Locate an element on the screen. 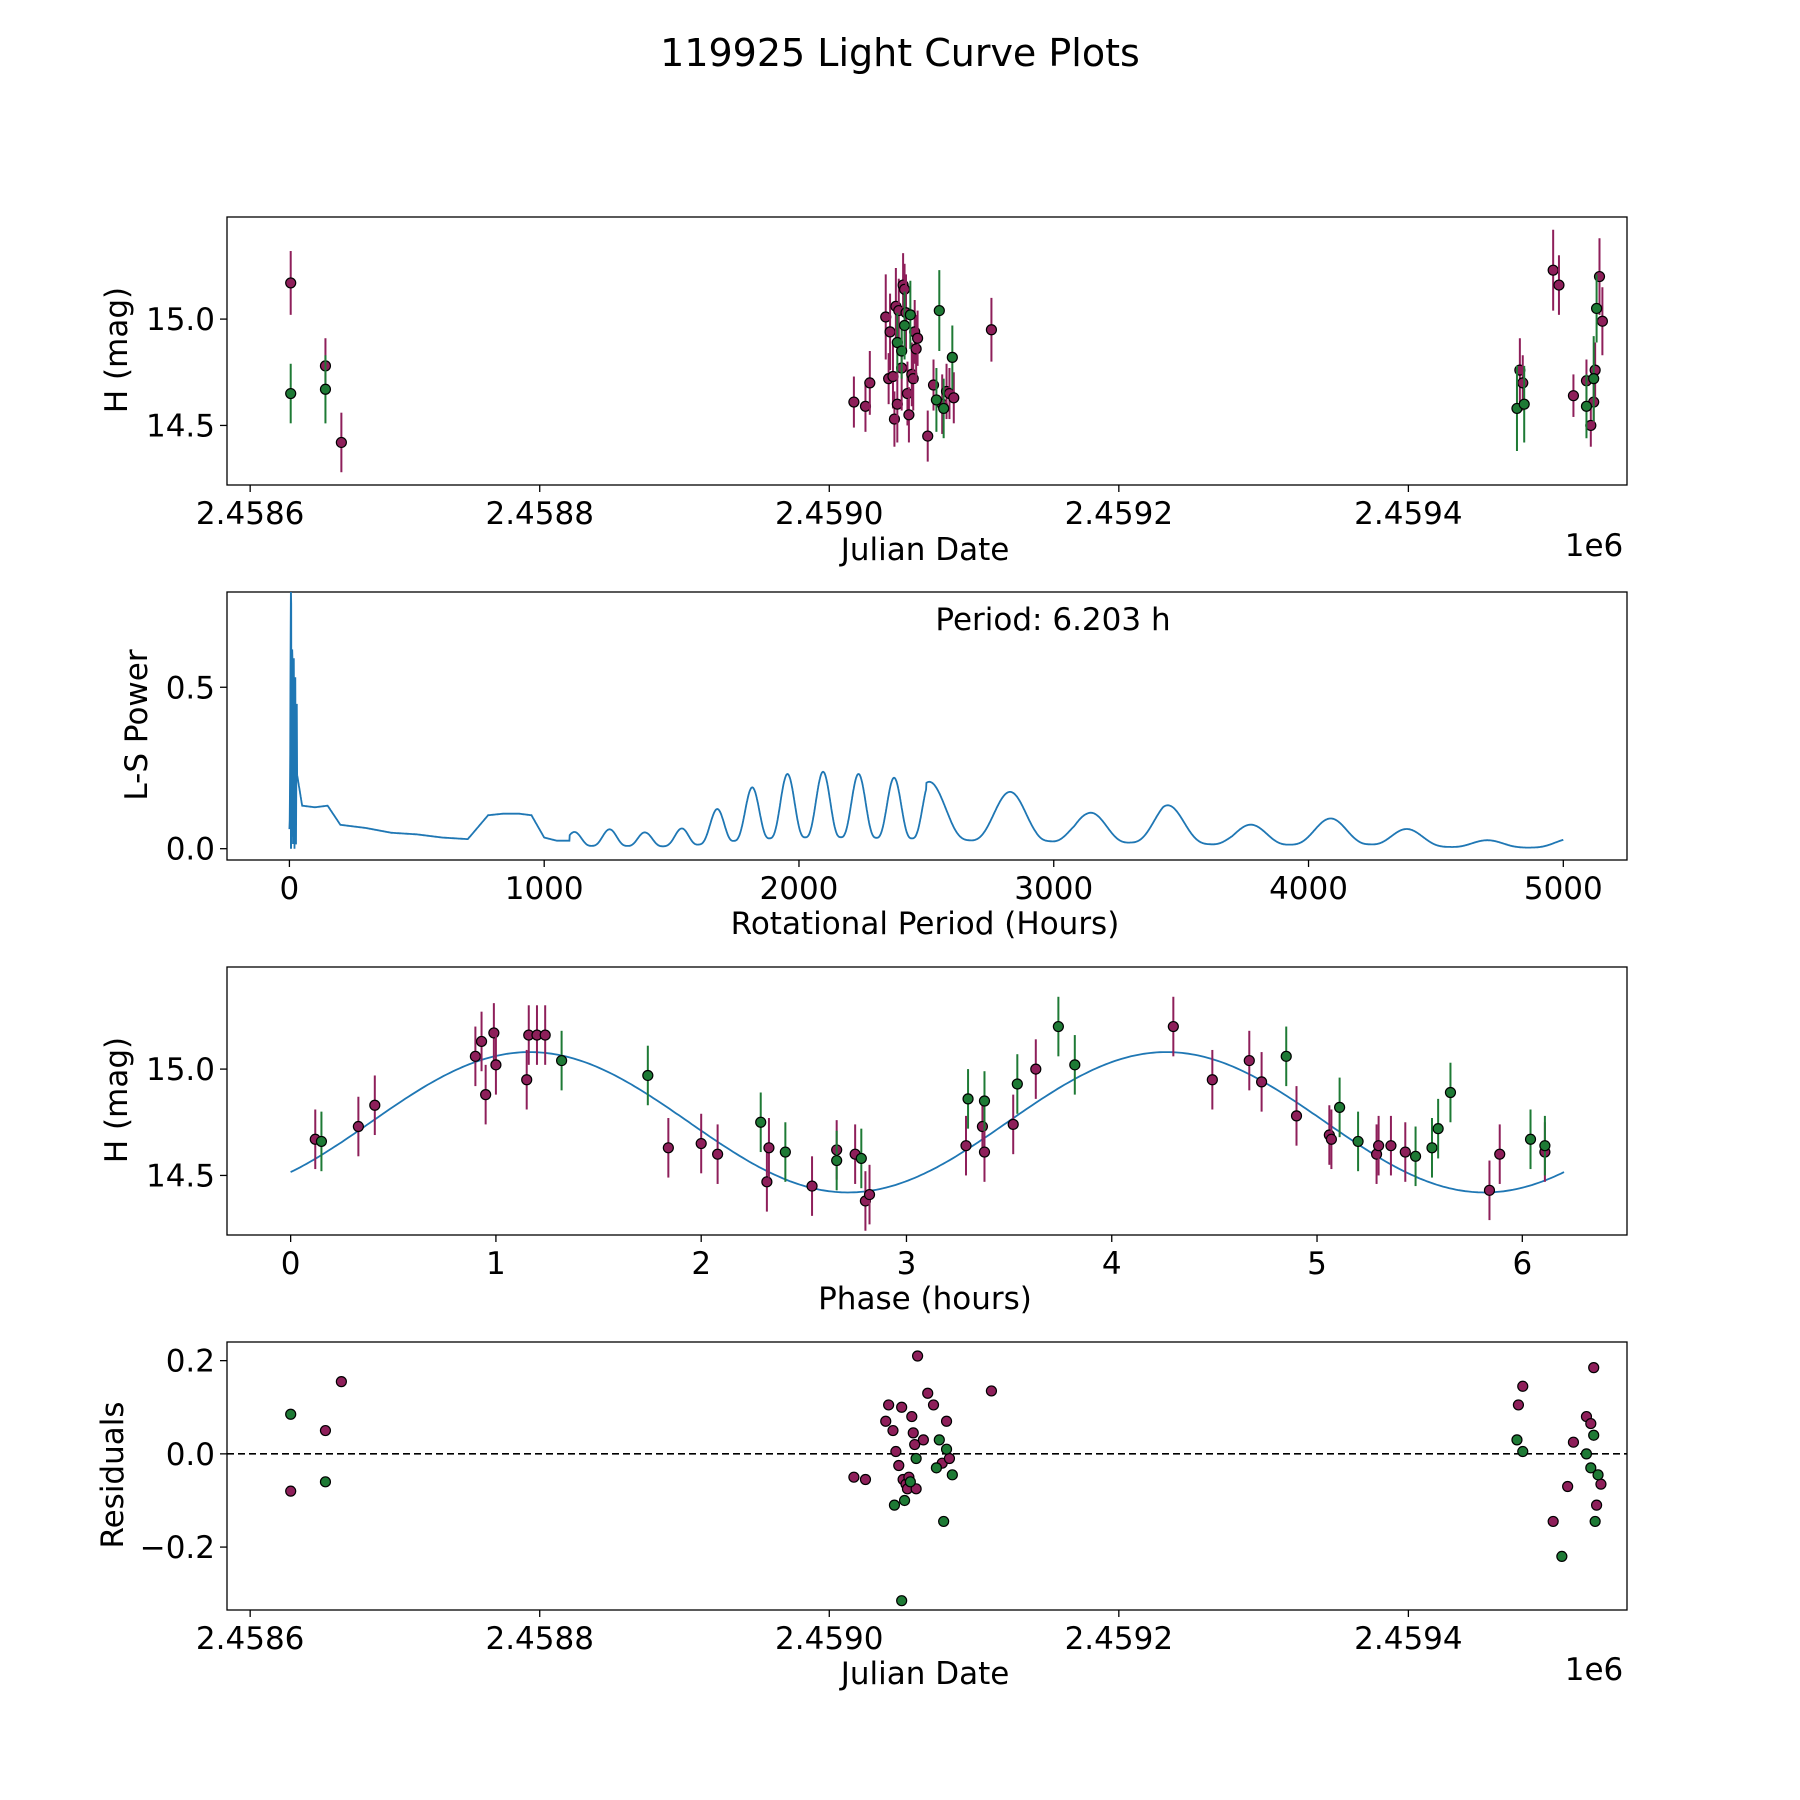 Image resolution: width=1800 pixels, height=1800 pixels. light-curve-x-tick-label: 2.4590 is located at coordinates (829, 514).